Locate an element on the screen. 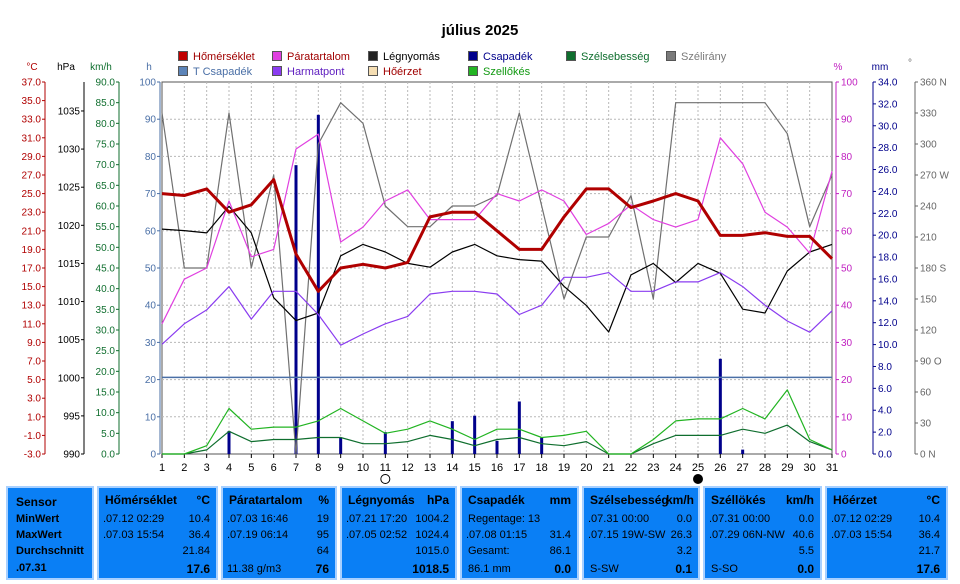 The height and width of the screenshot is (584, 960). max-value: 95 is located at coordinates (322, 535).